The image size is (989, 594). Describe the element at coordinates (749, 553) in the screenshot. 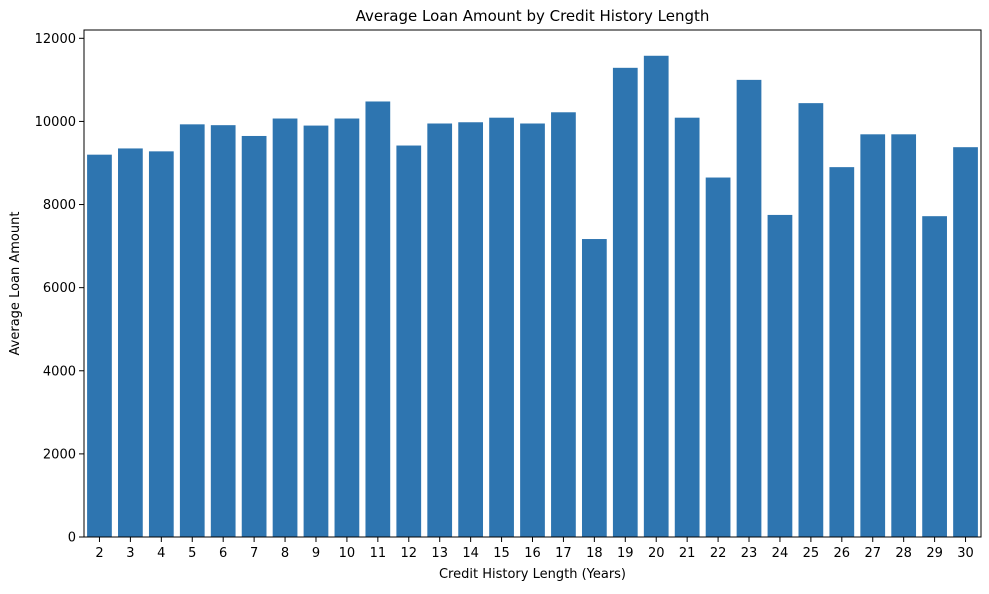

I see `x-tick-label: 23` at that location.